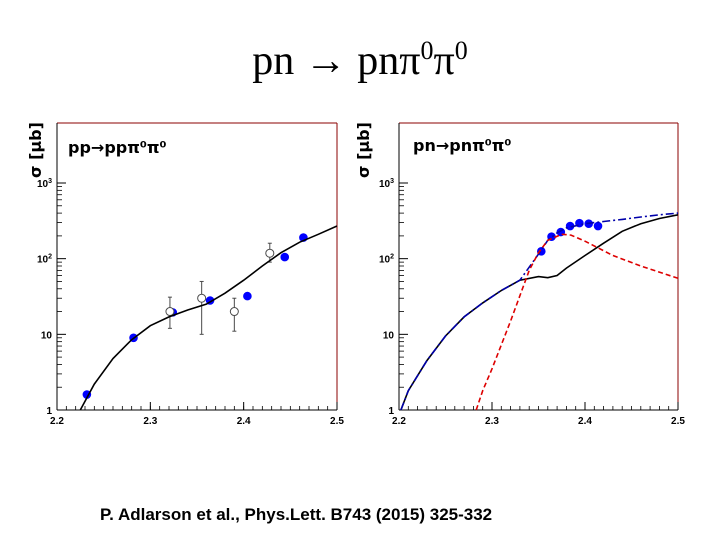 The width and height of the screenshot is (720, 540). What do you see at coordinates (117, 147) in the screenshot?
I see `panel-title: pp→ppπ⁰π⁰` at bounding box center [117, 147].